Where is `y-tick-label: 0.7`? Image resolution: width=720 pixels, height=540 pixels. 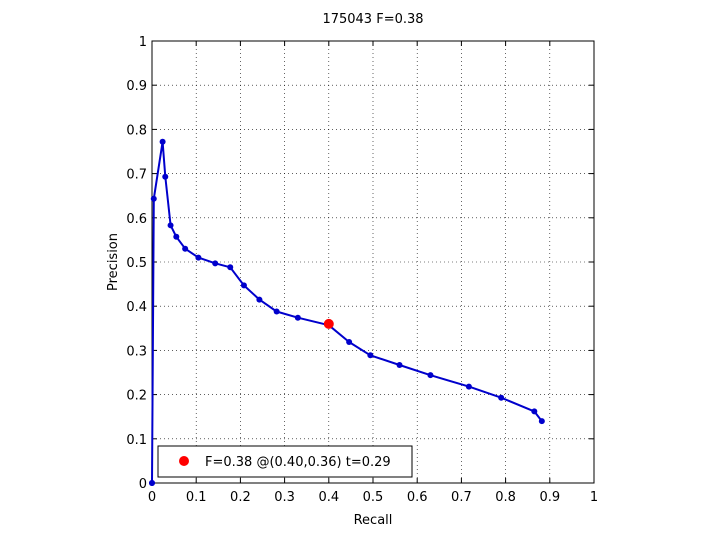
y-tick-label: 0.7 is located at coordinates (136, 175).